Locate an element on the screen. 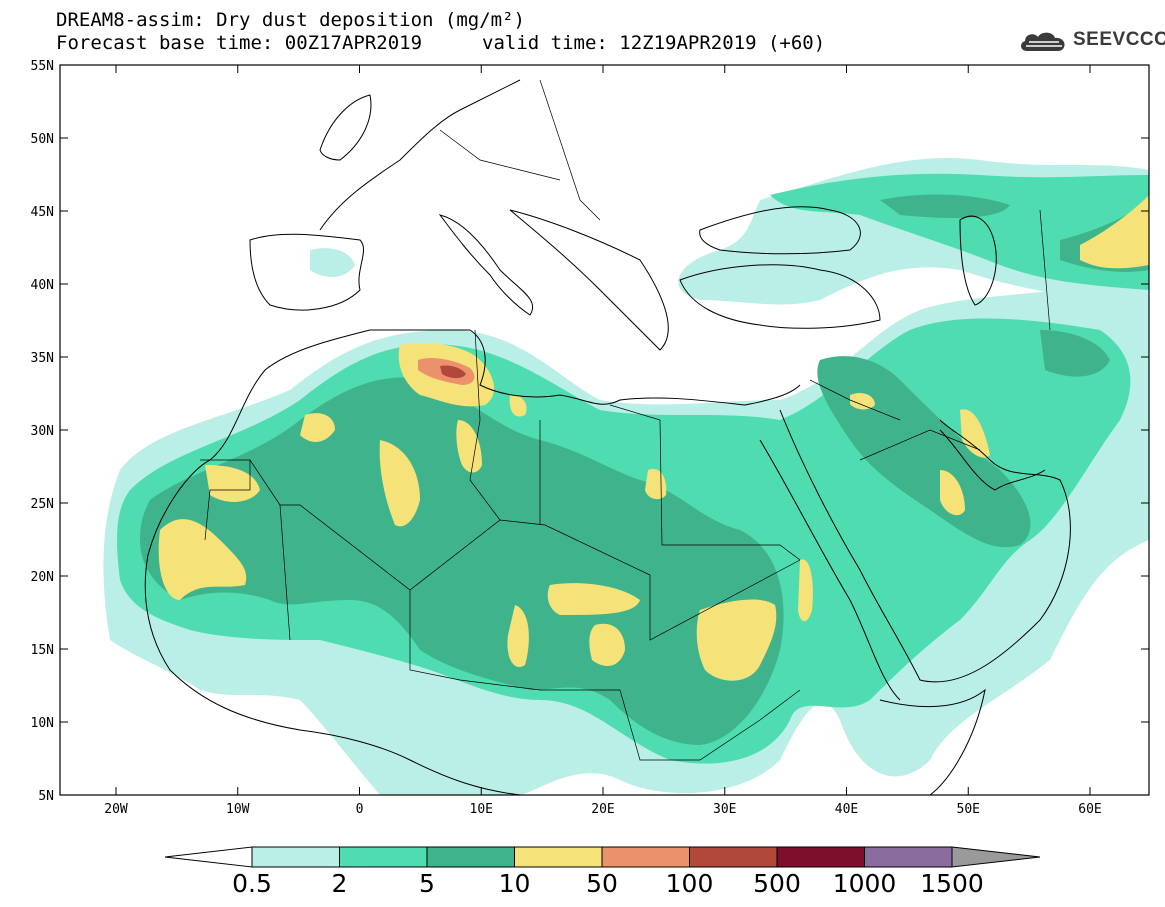 This screenshot has width=1165, height=907. lat-label: 20N is located at coordinates (42, 577).